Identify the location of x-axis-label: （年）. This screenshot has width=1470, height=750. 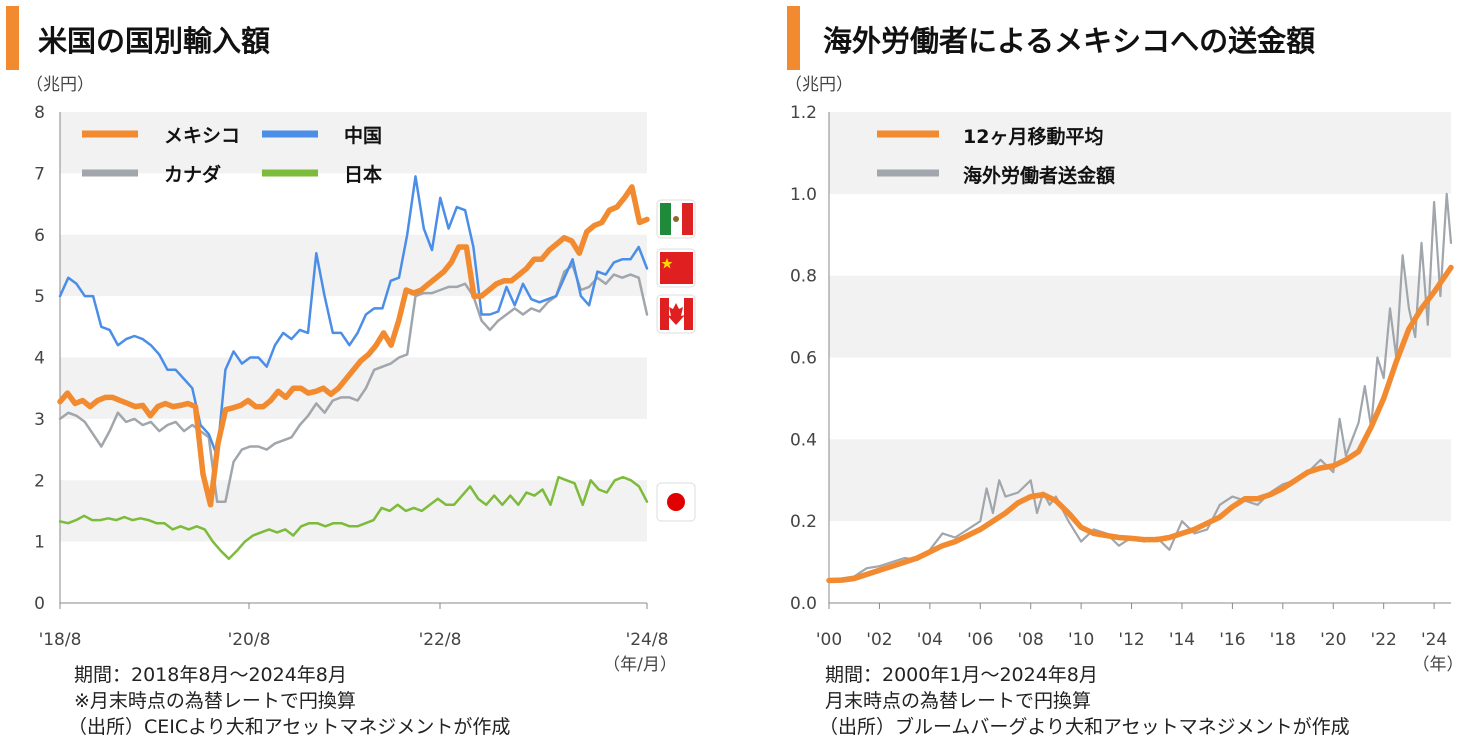
(1438, 665).